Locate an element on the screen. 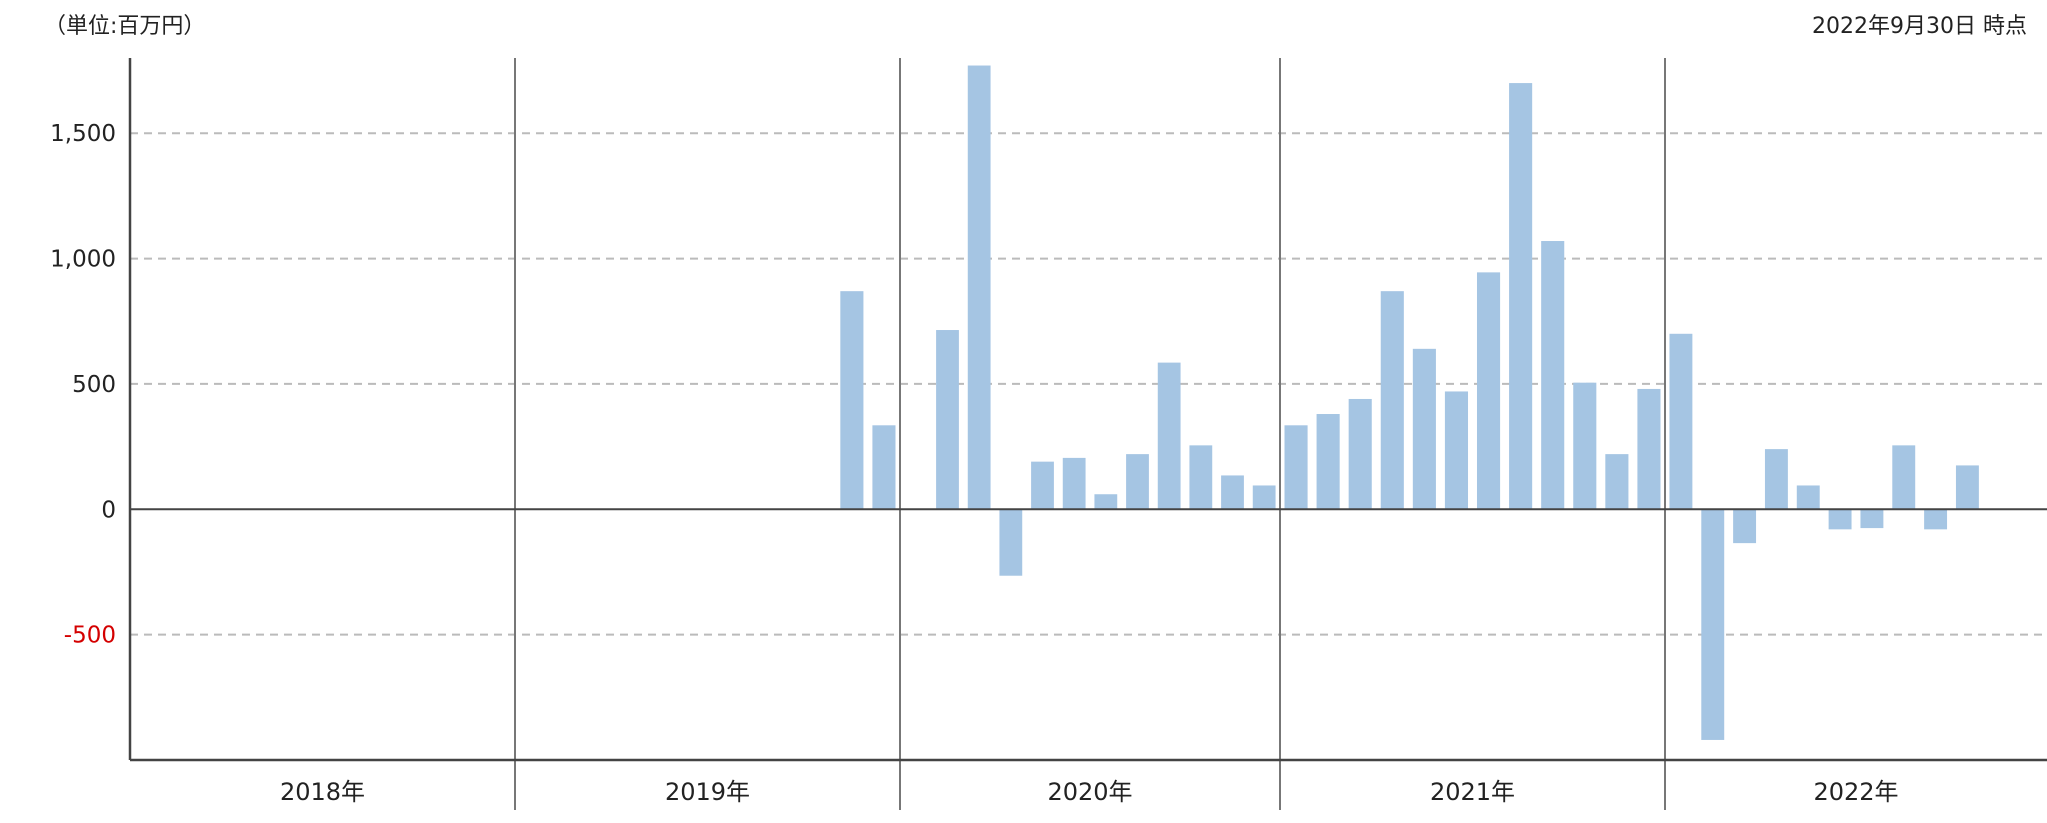 The image size is (2047, 823). x-tick-label: 2022年 is located at coordinates (1855, 792).